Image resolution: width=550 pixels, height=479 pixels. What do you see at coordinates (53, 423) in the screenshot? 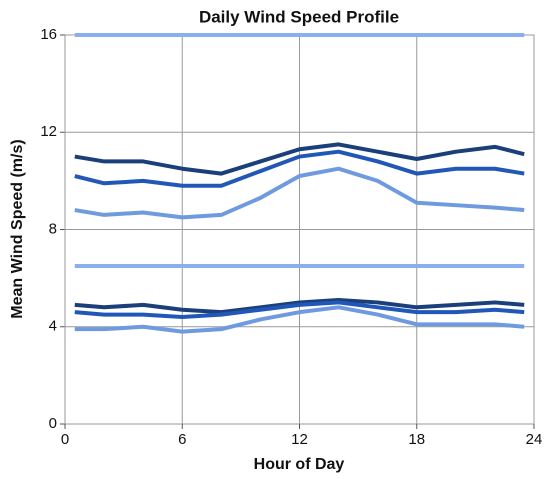
I see `y-tick-label: 0` at bounding box center [53, 423].